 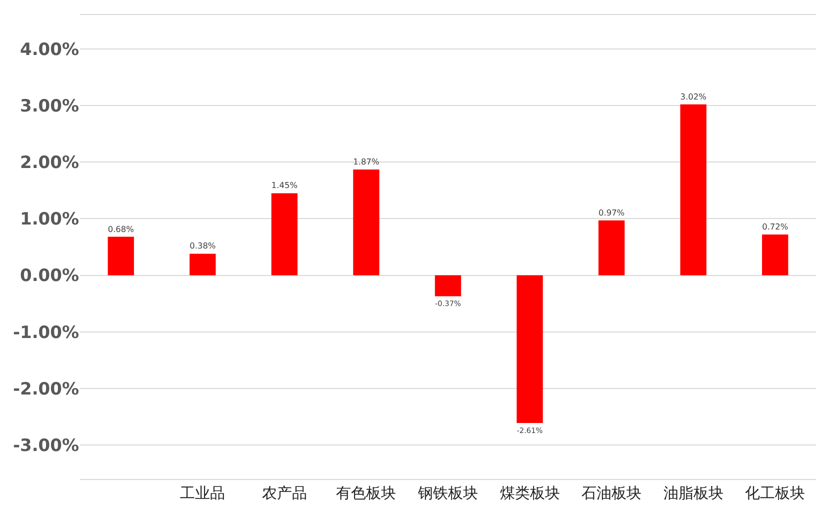 I want to click on x-tick-label: 石油板块, so click(x=612, y=493).